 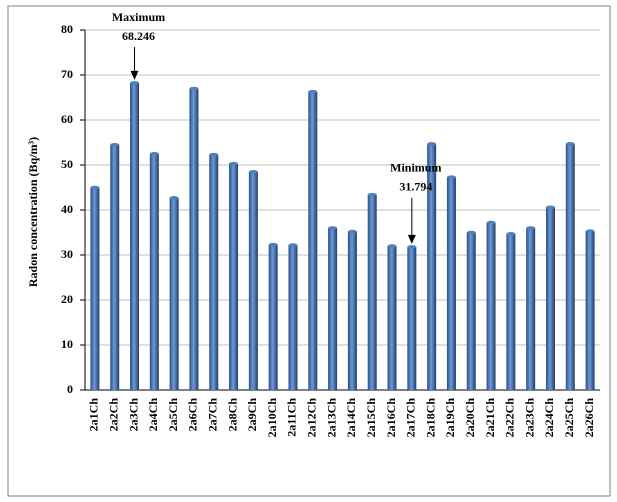 What do you see at coordinates (67, 254) in the screenshot?
I see `y-tick-label: 30` at bounding box center [67, 254].